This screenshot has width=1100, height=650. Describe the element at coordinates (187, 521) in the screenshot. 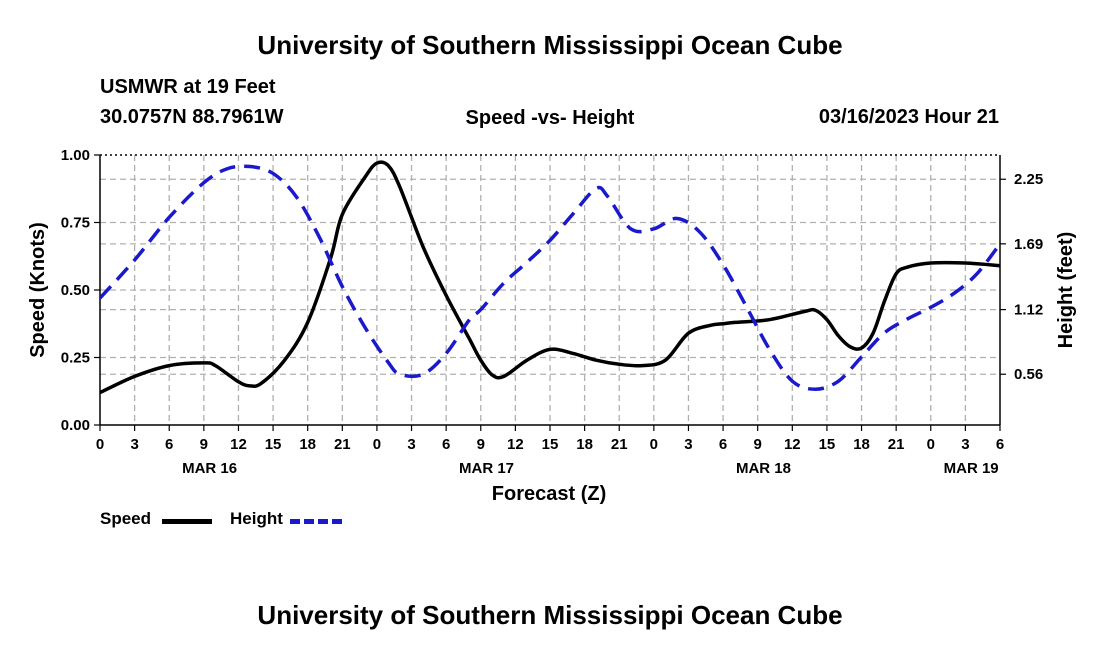

I see `legend-speed-swatch` at that location.